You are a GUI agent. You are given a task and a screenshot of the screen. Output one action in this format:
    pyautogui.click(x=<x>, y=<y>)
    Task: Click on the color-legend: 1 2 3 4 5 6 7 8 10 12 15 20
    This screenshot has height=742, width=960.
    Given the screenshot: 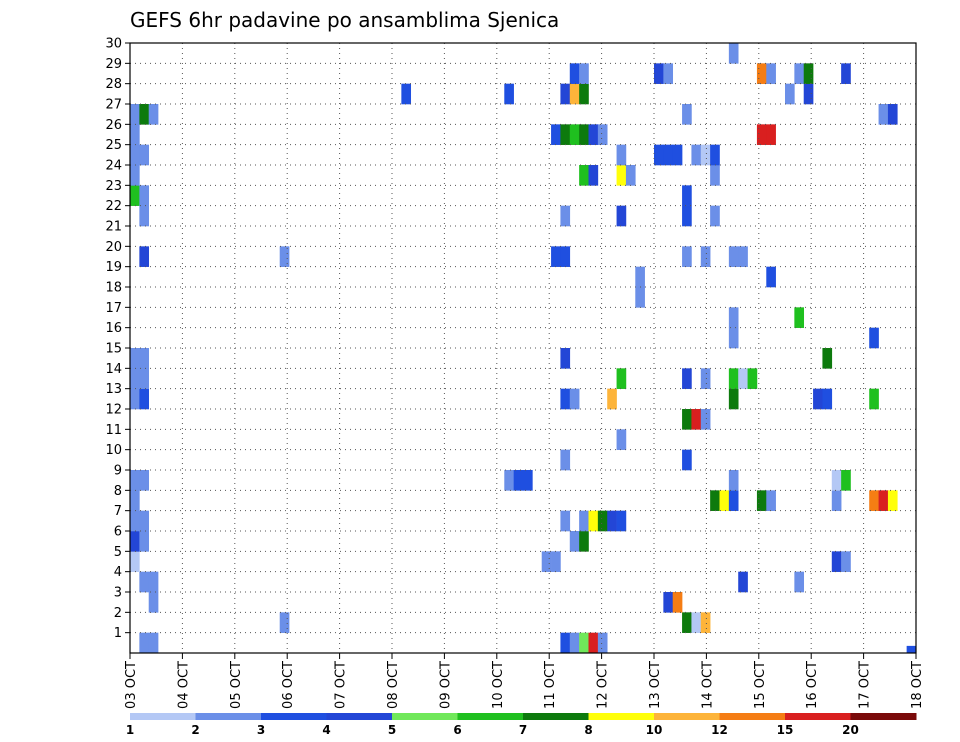 What is the action you would take?
    pyautogui.click(x=521, y=725)
    